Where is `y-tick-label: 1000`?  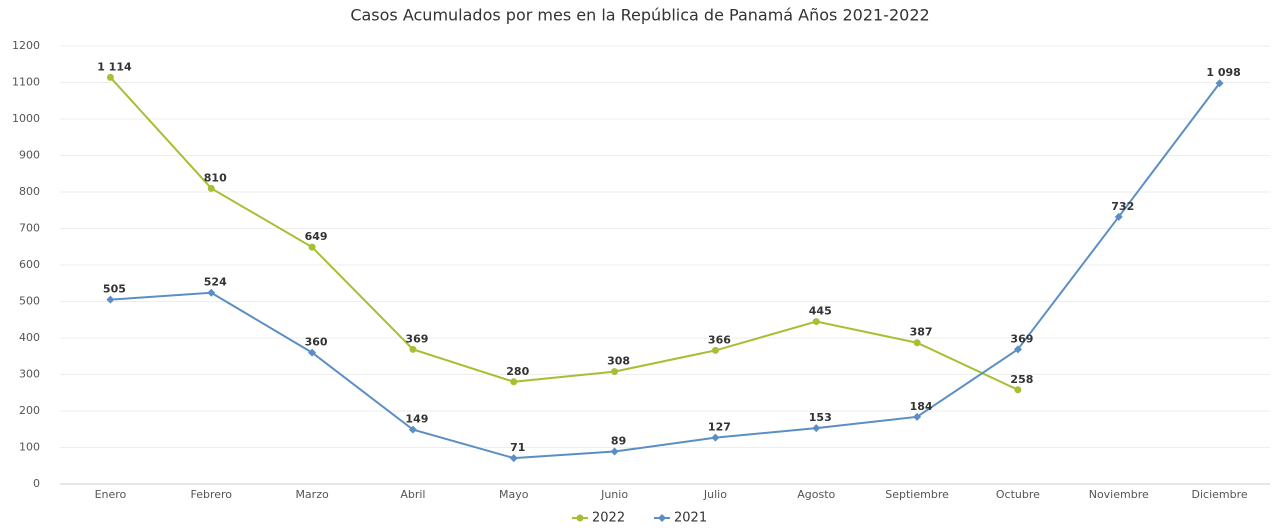 y-tick-label: 1000 is located at coordinates (26, 118).